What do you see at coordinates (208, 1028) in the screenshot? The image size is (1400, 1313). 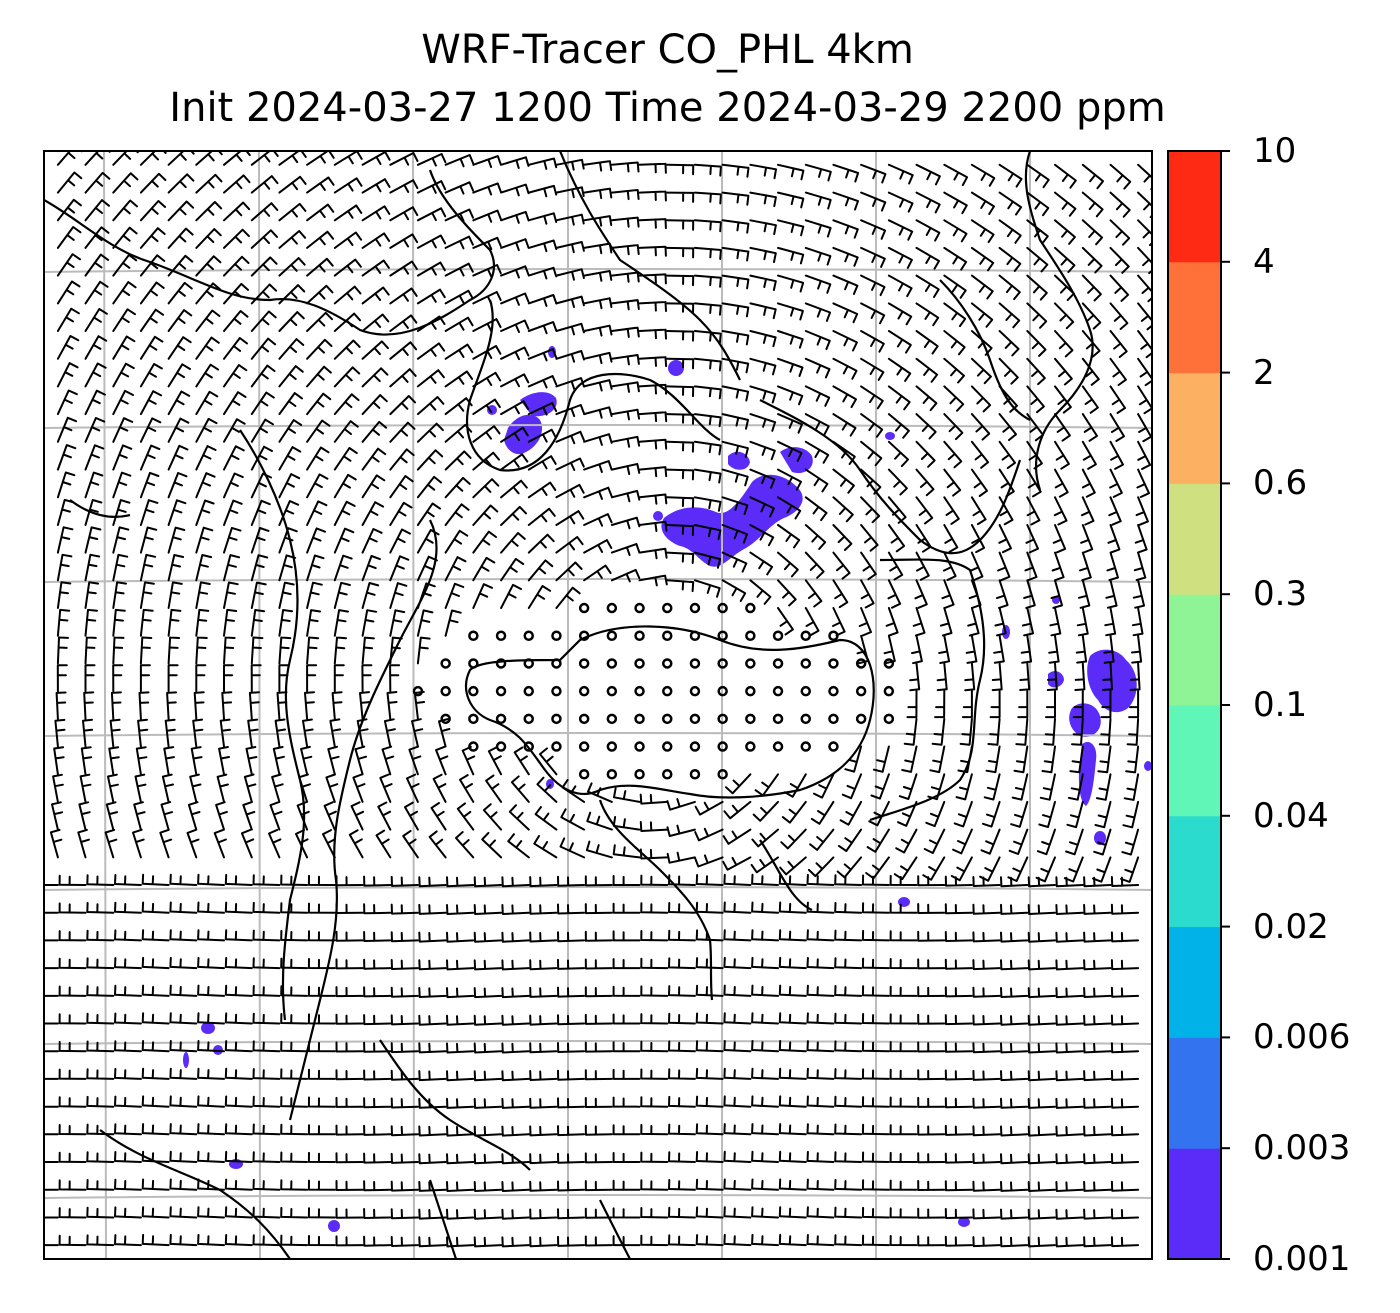 I see `tracer-patch` at bounding box center [208, 1028].